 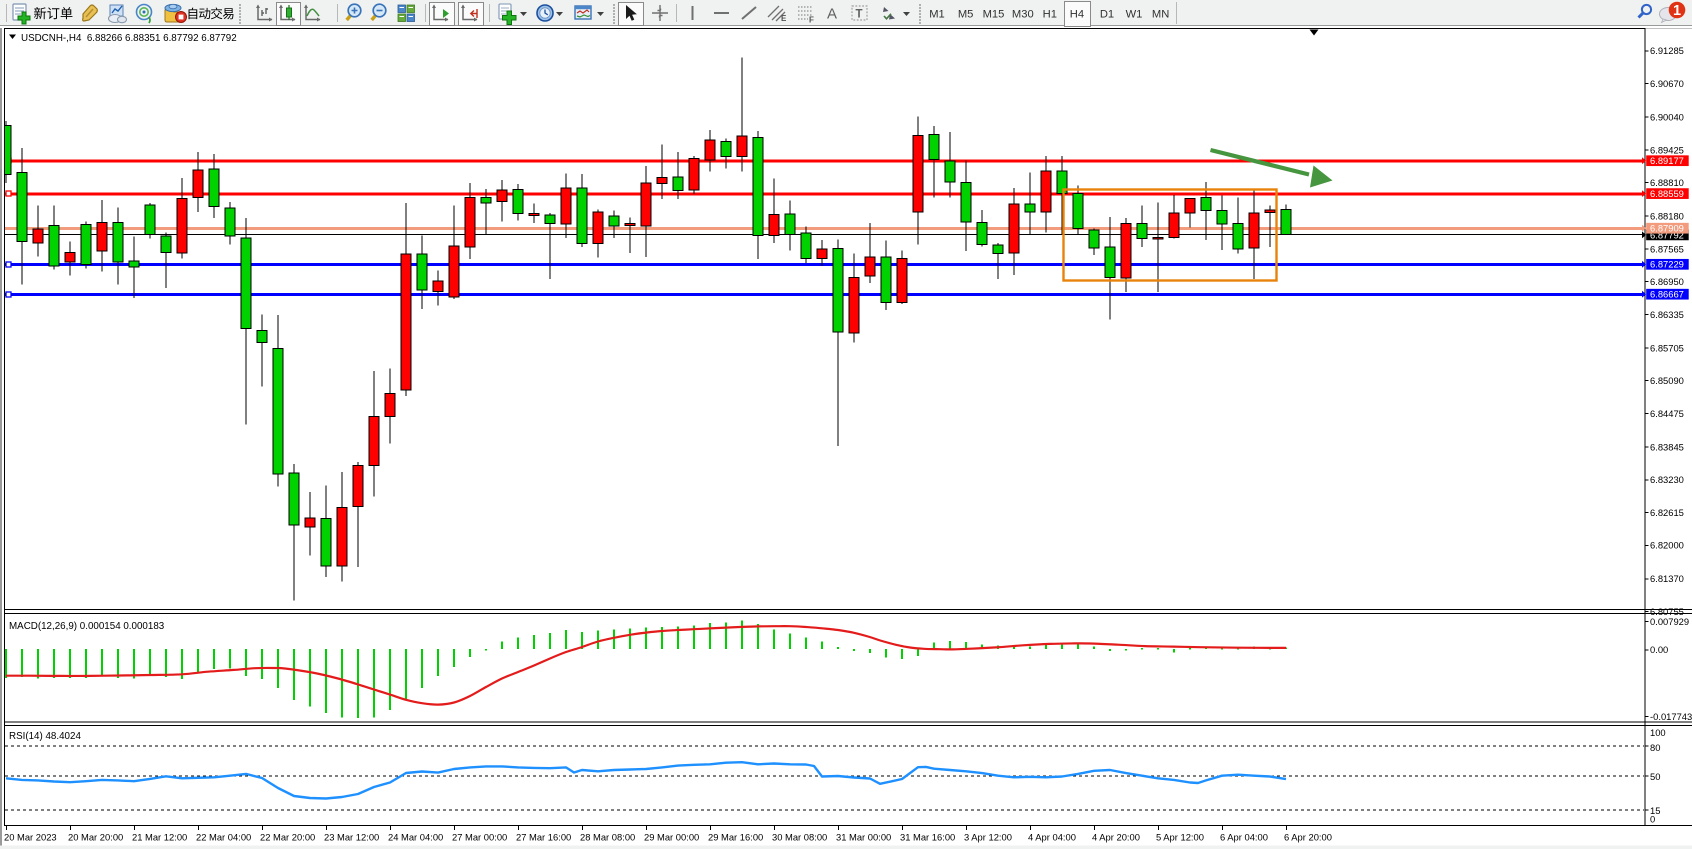 I want to click on svg-text: -0.017743, so click(x=1671, y=716).